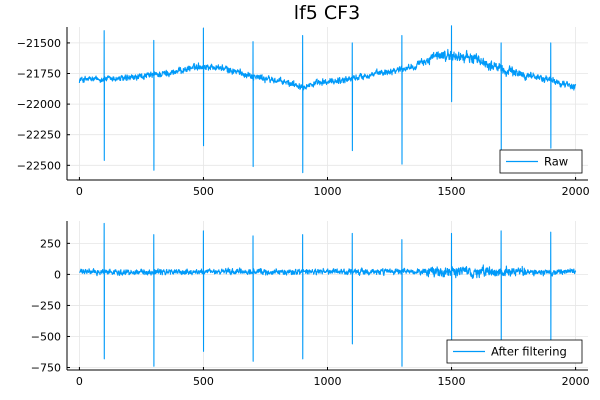 The height and width of the screenshot is (400, 600). Describe the element at coordinates (46, 368) in the screenshot. I see `y-tick-label: −750` at that location.